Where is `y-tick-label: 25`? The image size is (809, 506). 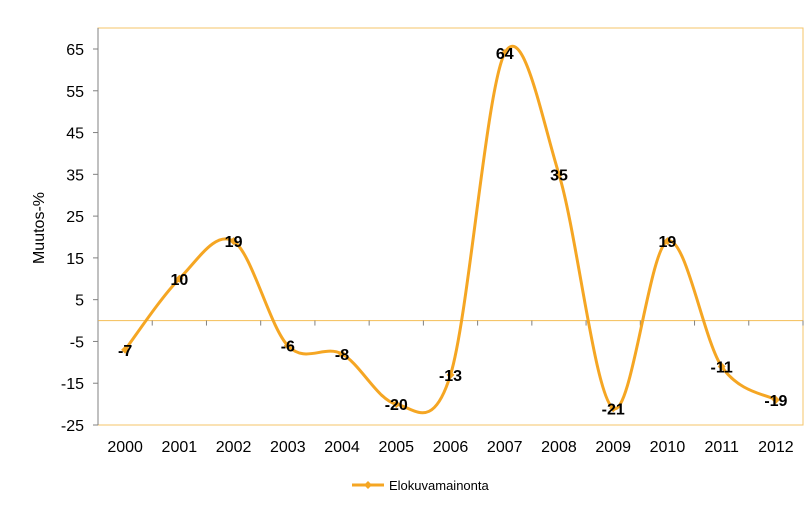 y-tick-label: 25 is located at coordinates (75, 217).